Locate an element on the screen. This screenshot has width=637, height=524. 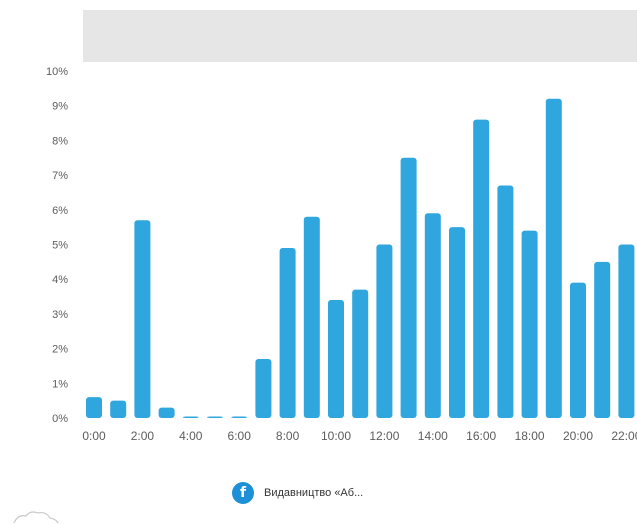
top-banner is located at coordinates (360, 36).